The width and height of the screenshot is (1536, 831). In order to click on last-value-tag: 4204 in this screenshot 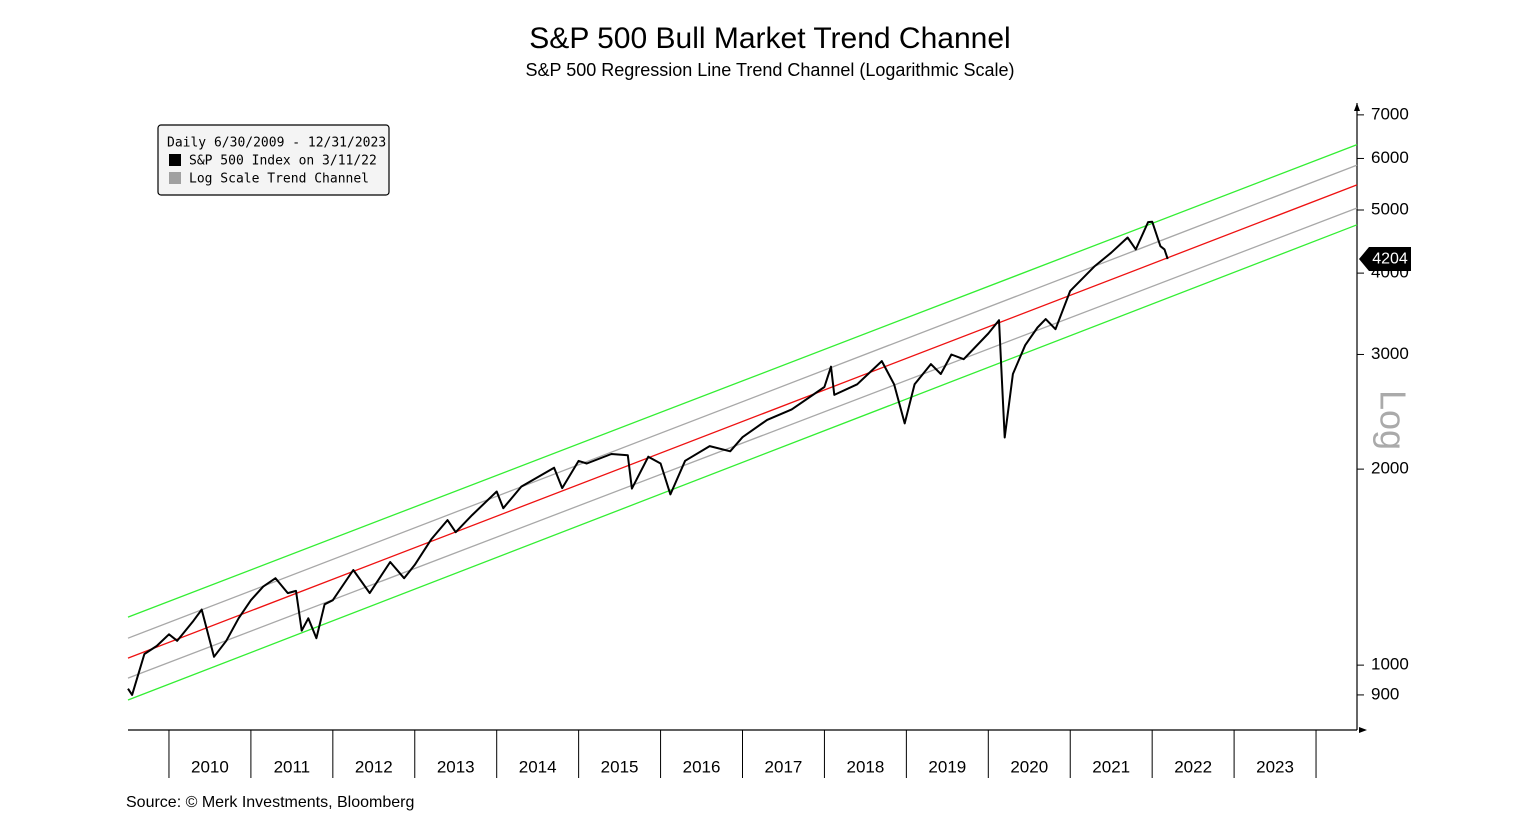, I will do `click(1385, 259)`.